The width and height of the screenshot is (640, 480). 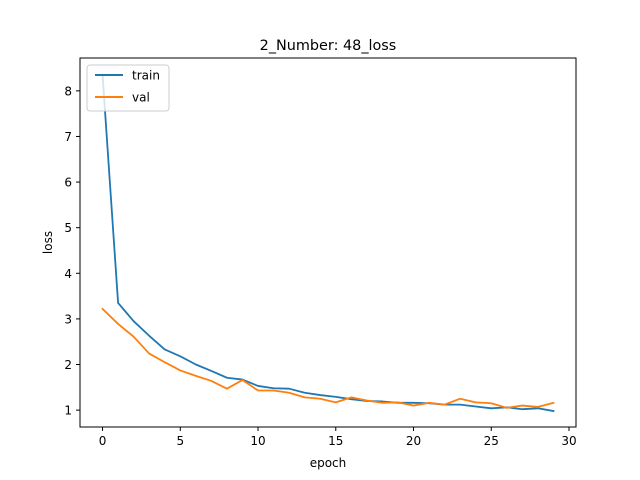 What do you see at coordinates (328, 46) in the screenshot?
I see `chart-title: 2_Number: 48_loss` at bounding box center [328, 46].